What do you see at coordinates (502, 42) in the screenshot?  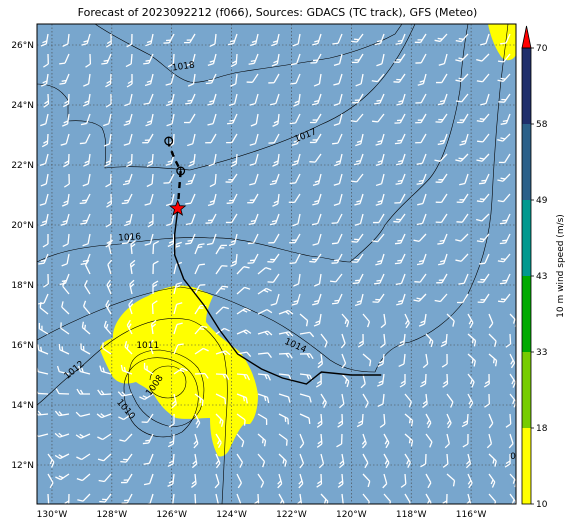 I see `wind-speed-high-region-ne` at bounding box center [502, 42].